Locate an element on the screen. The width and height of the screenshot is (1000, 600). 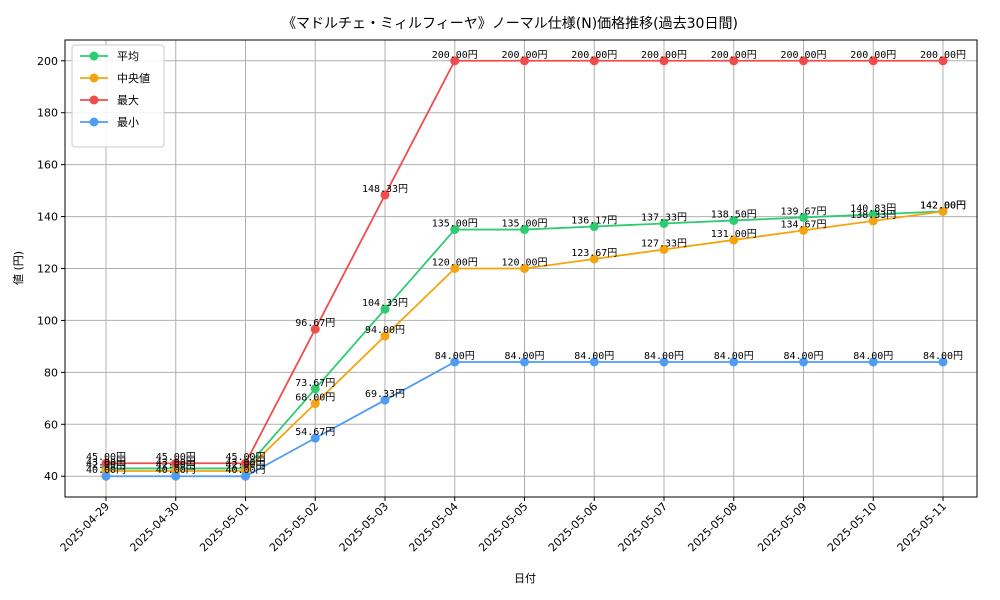
data-label: 127.33円 is located at coordinates (664, 243).